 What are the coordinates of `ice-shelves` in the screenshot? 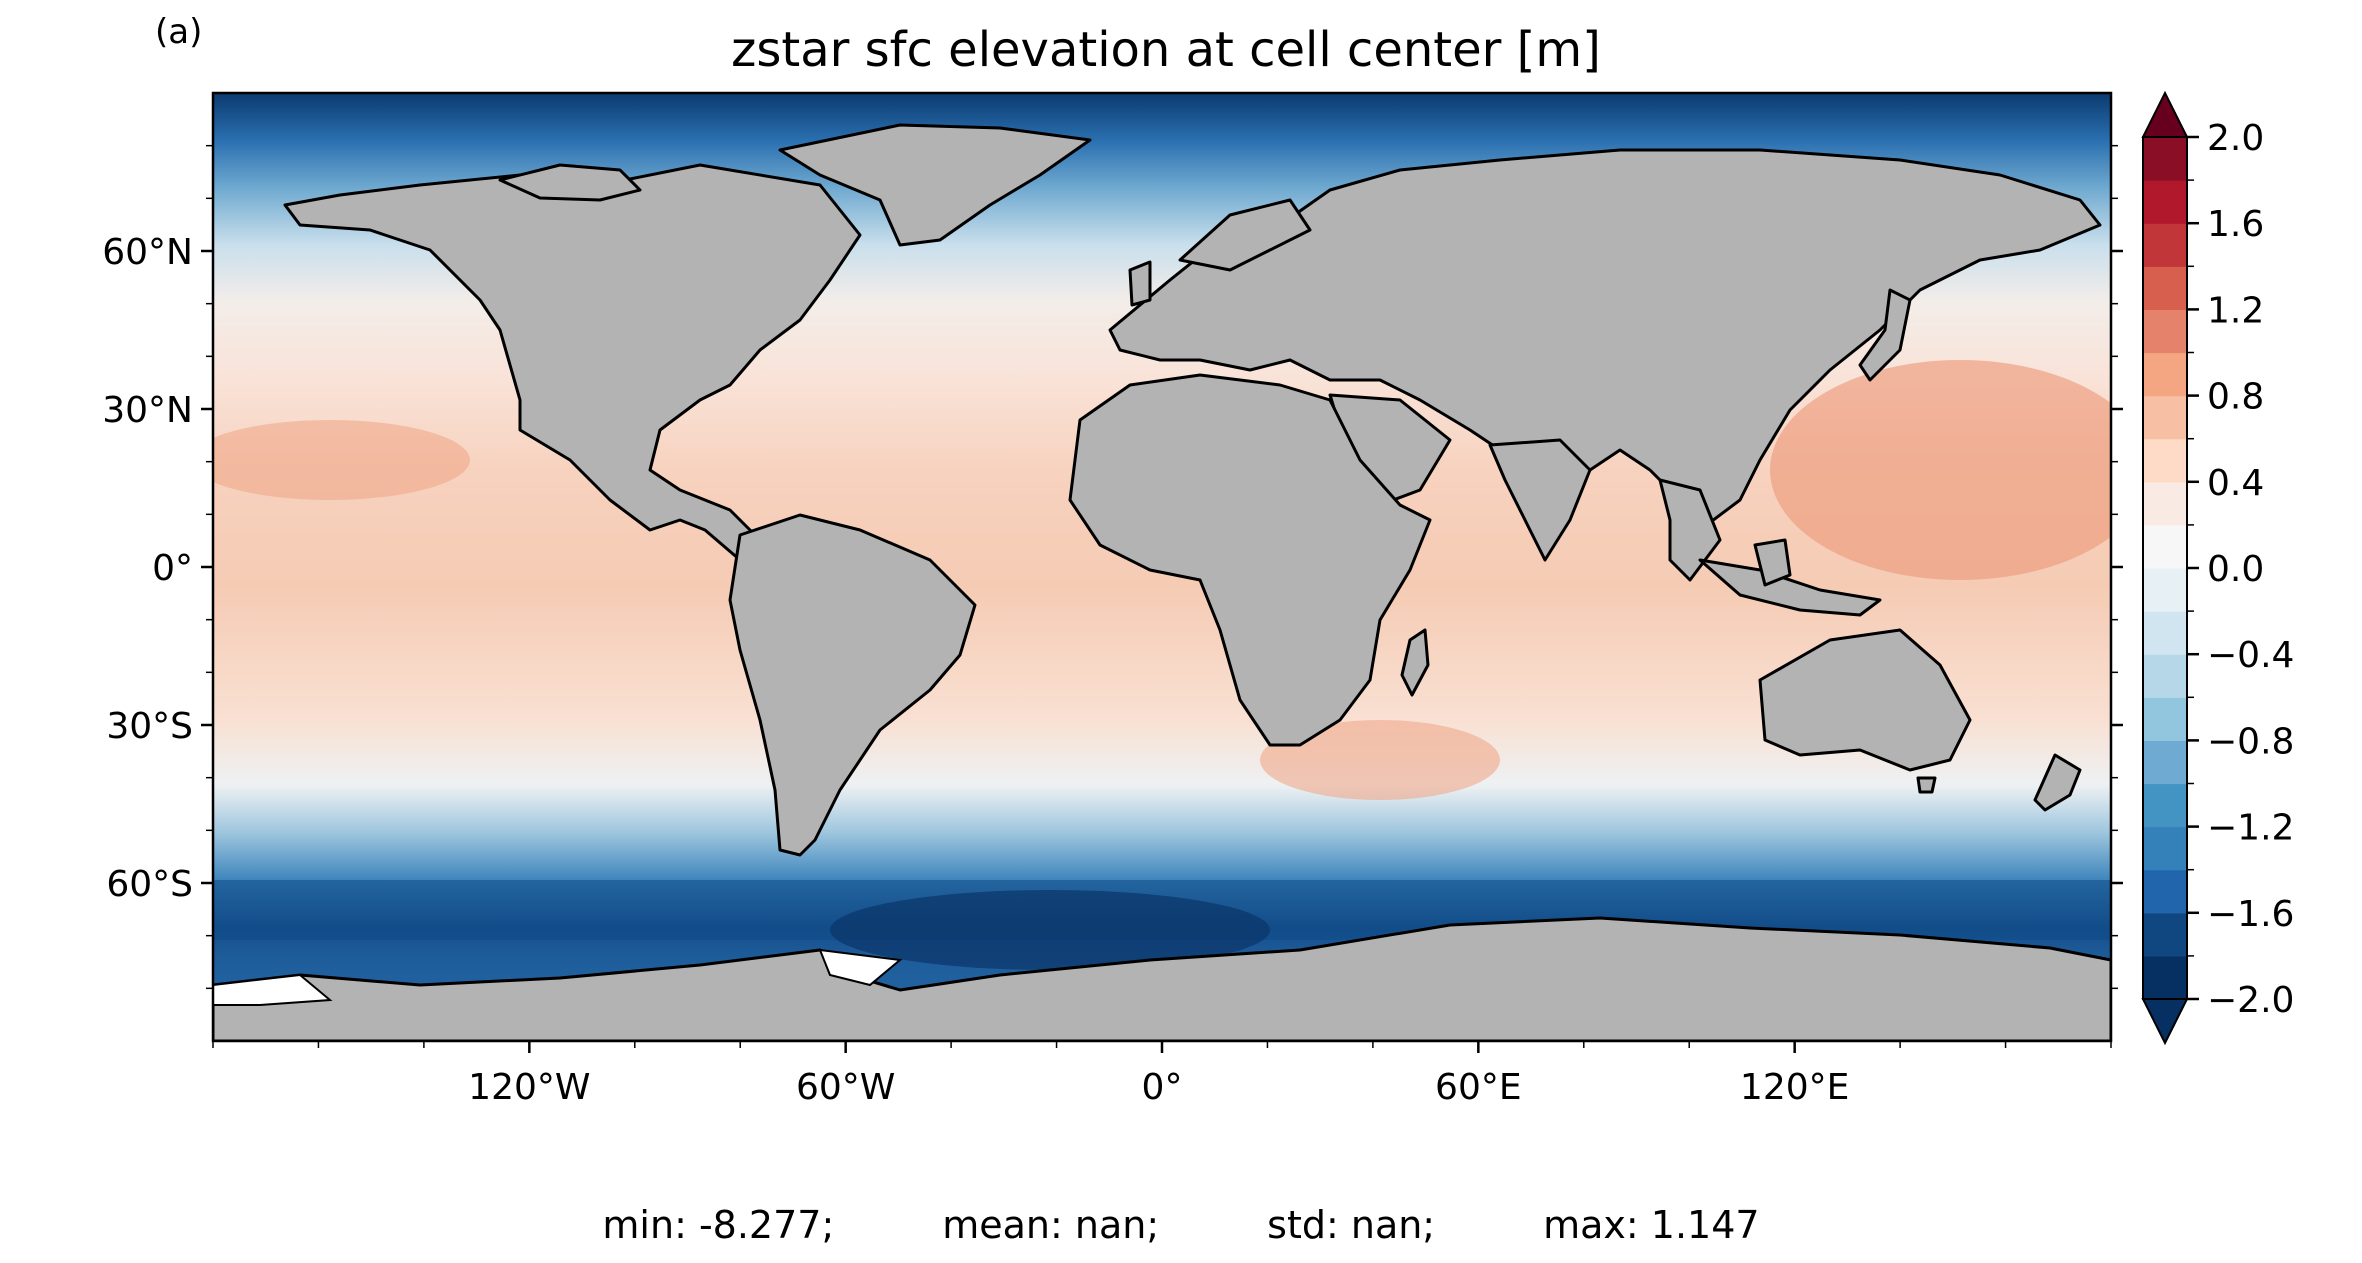 It's located at (558, 977).